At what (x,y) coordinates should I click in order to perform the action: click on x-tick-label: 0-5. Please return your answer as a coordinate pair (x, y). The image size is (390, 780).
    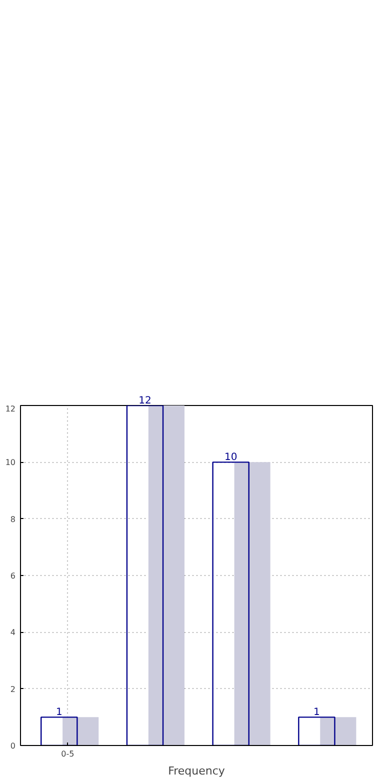
    Looking at the image, I should click on (67, 754).